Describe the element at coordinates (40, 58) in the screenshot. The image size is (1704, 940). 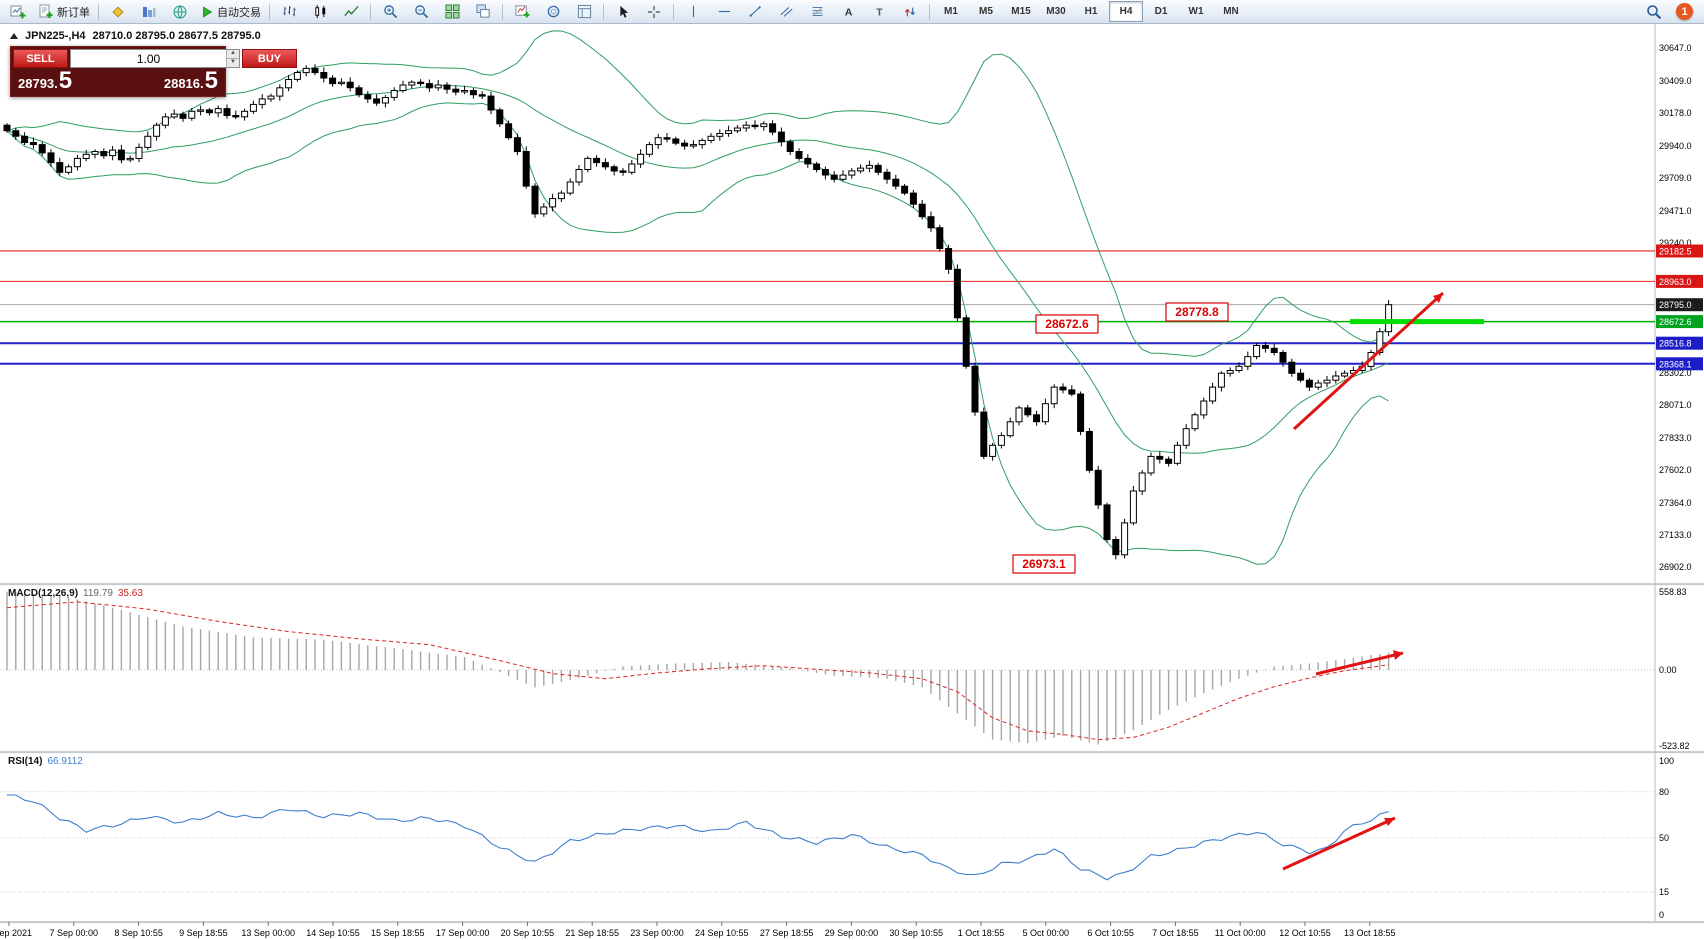
I see `sell-button: SELL` at that location.